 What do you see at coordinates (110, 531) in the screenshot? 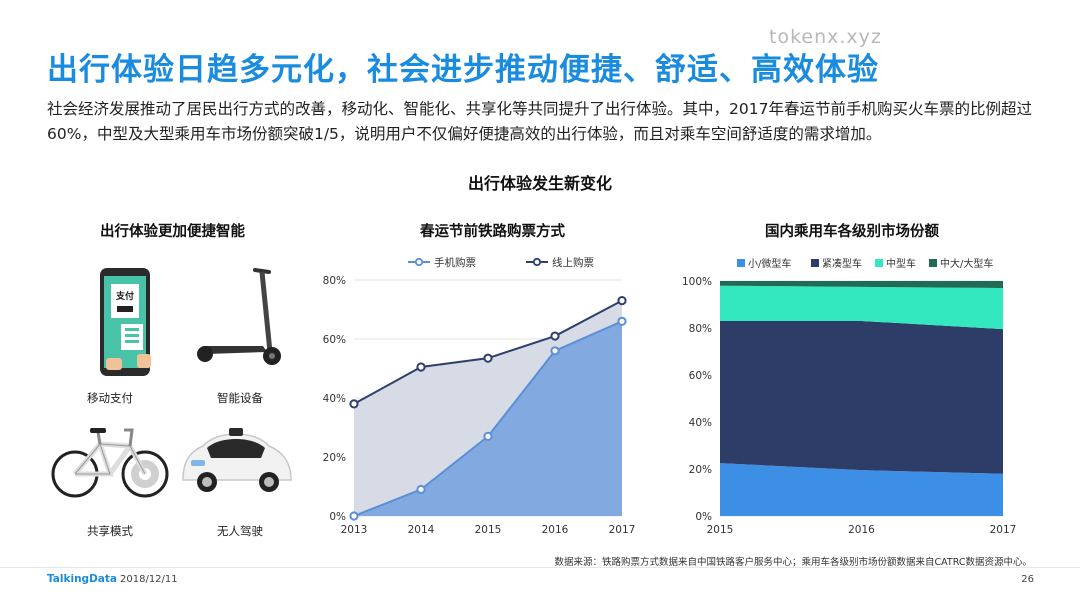
I see `icon-label: 共享模式` at bounding box center [110, 531].